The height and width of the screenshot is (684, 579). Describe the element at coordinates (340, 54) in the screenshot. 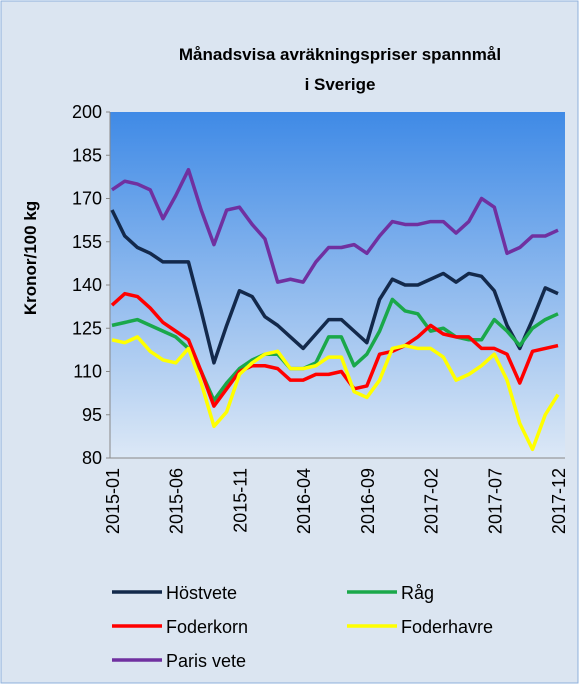

I see `chart-title: Månadsvisa avräkningspriser spannmål` at that location.